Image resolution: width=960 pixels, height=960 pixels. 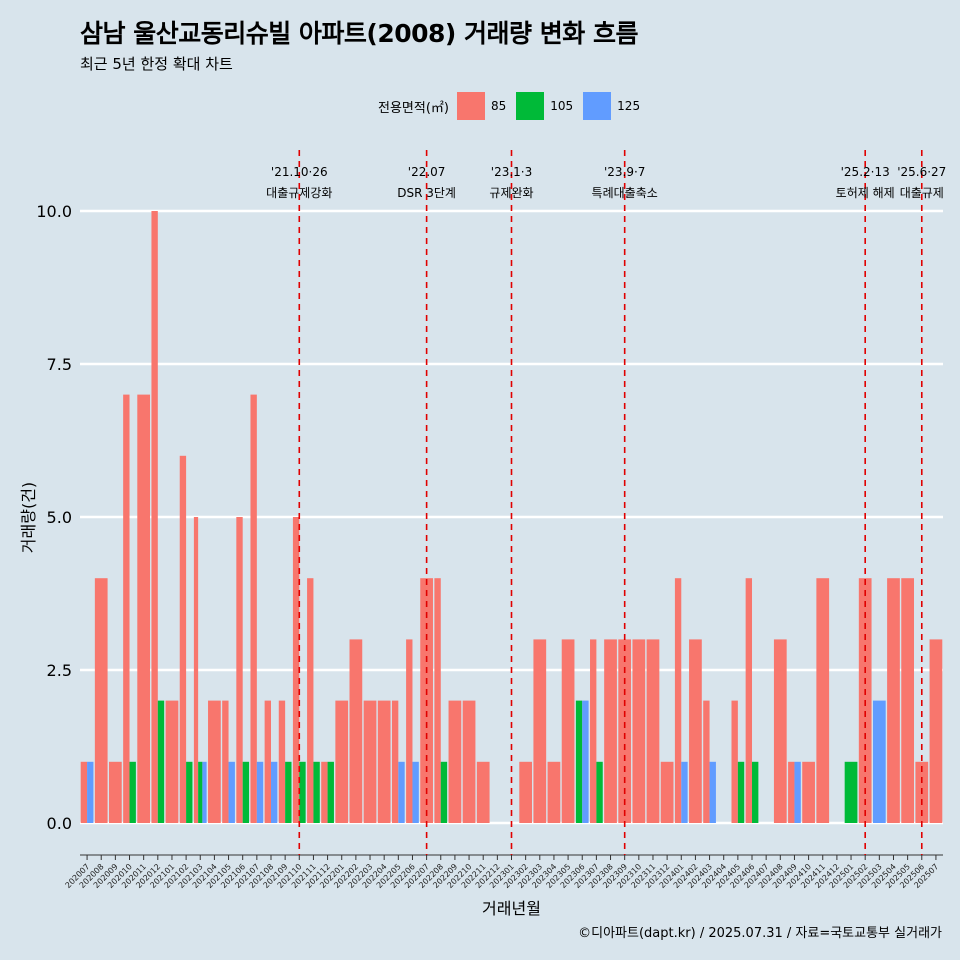 What do you see at coordinates (28, 517) in the screenshot?
I see `y-axis-title: 거래량(건)` at bounding box center [28, 517].